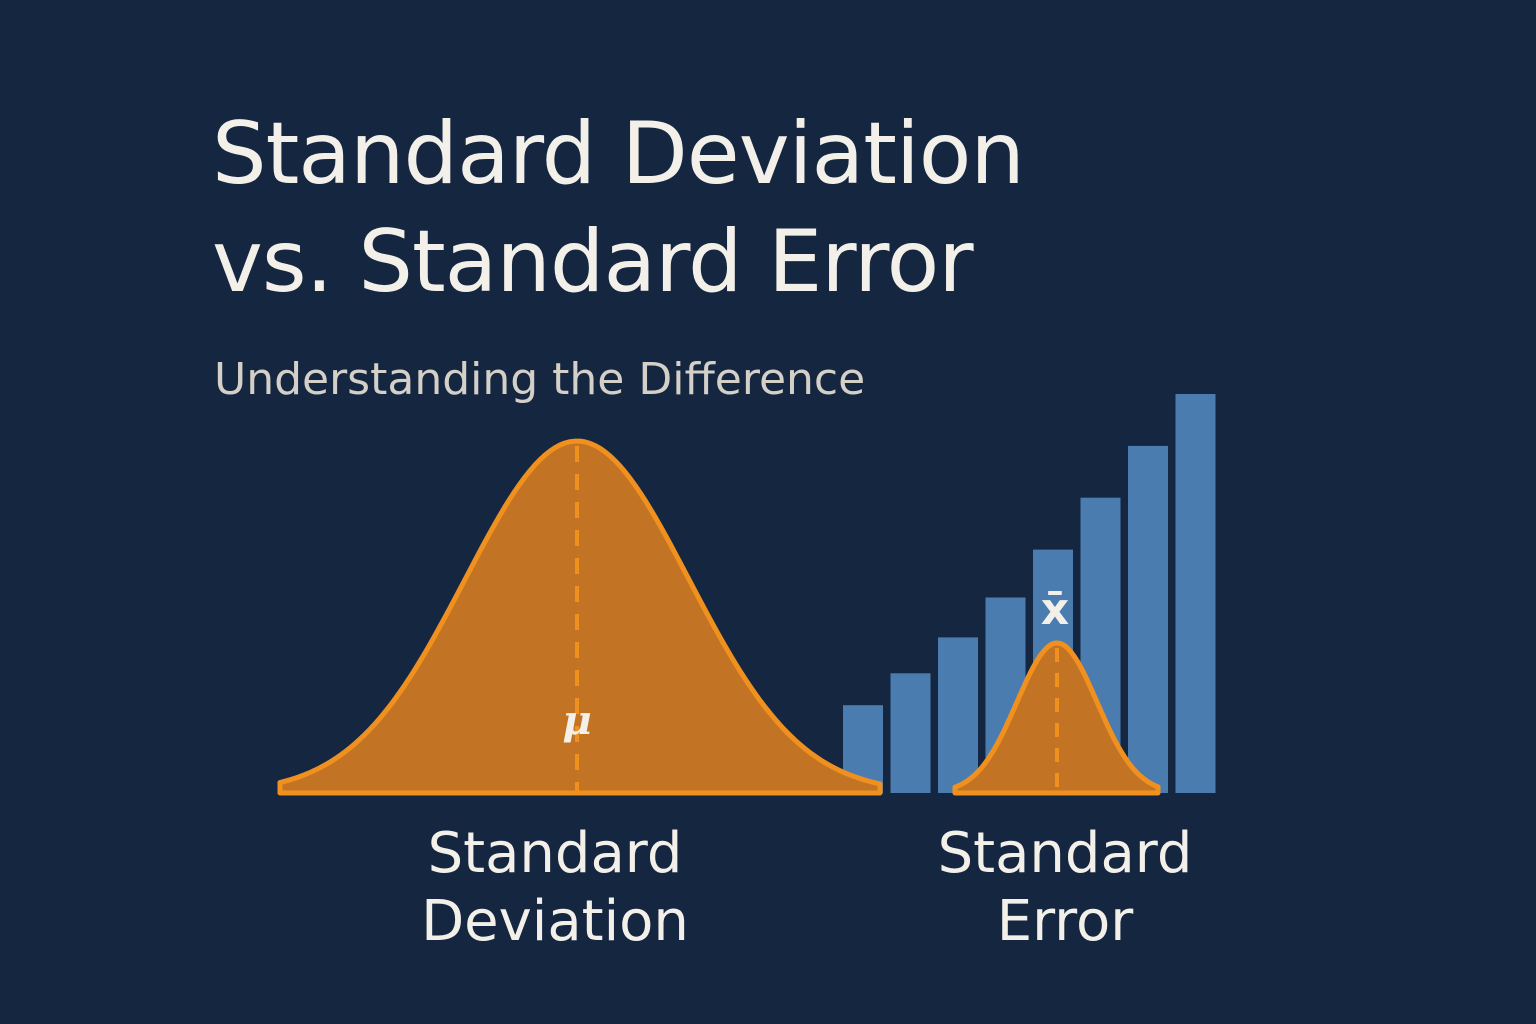  What do you see at coordinates (1065, 888) in the screenshot?
I see `standard-error-label: Standard Error` at bounding box center [1065, 888].